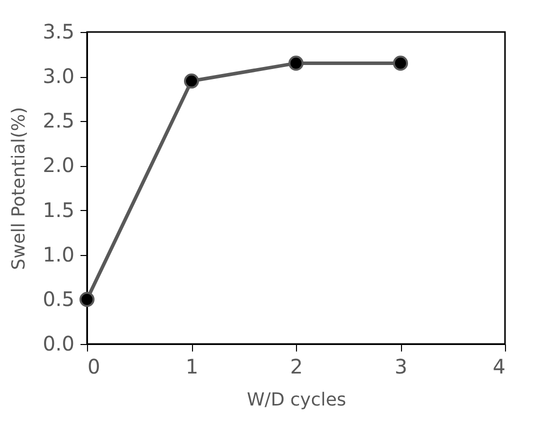  Describe the element at coordinates (58, 76) in the screenshot. I see `y-tick-label: 3.0` at that location.